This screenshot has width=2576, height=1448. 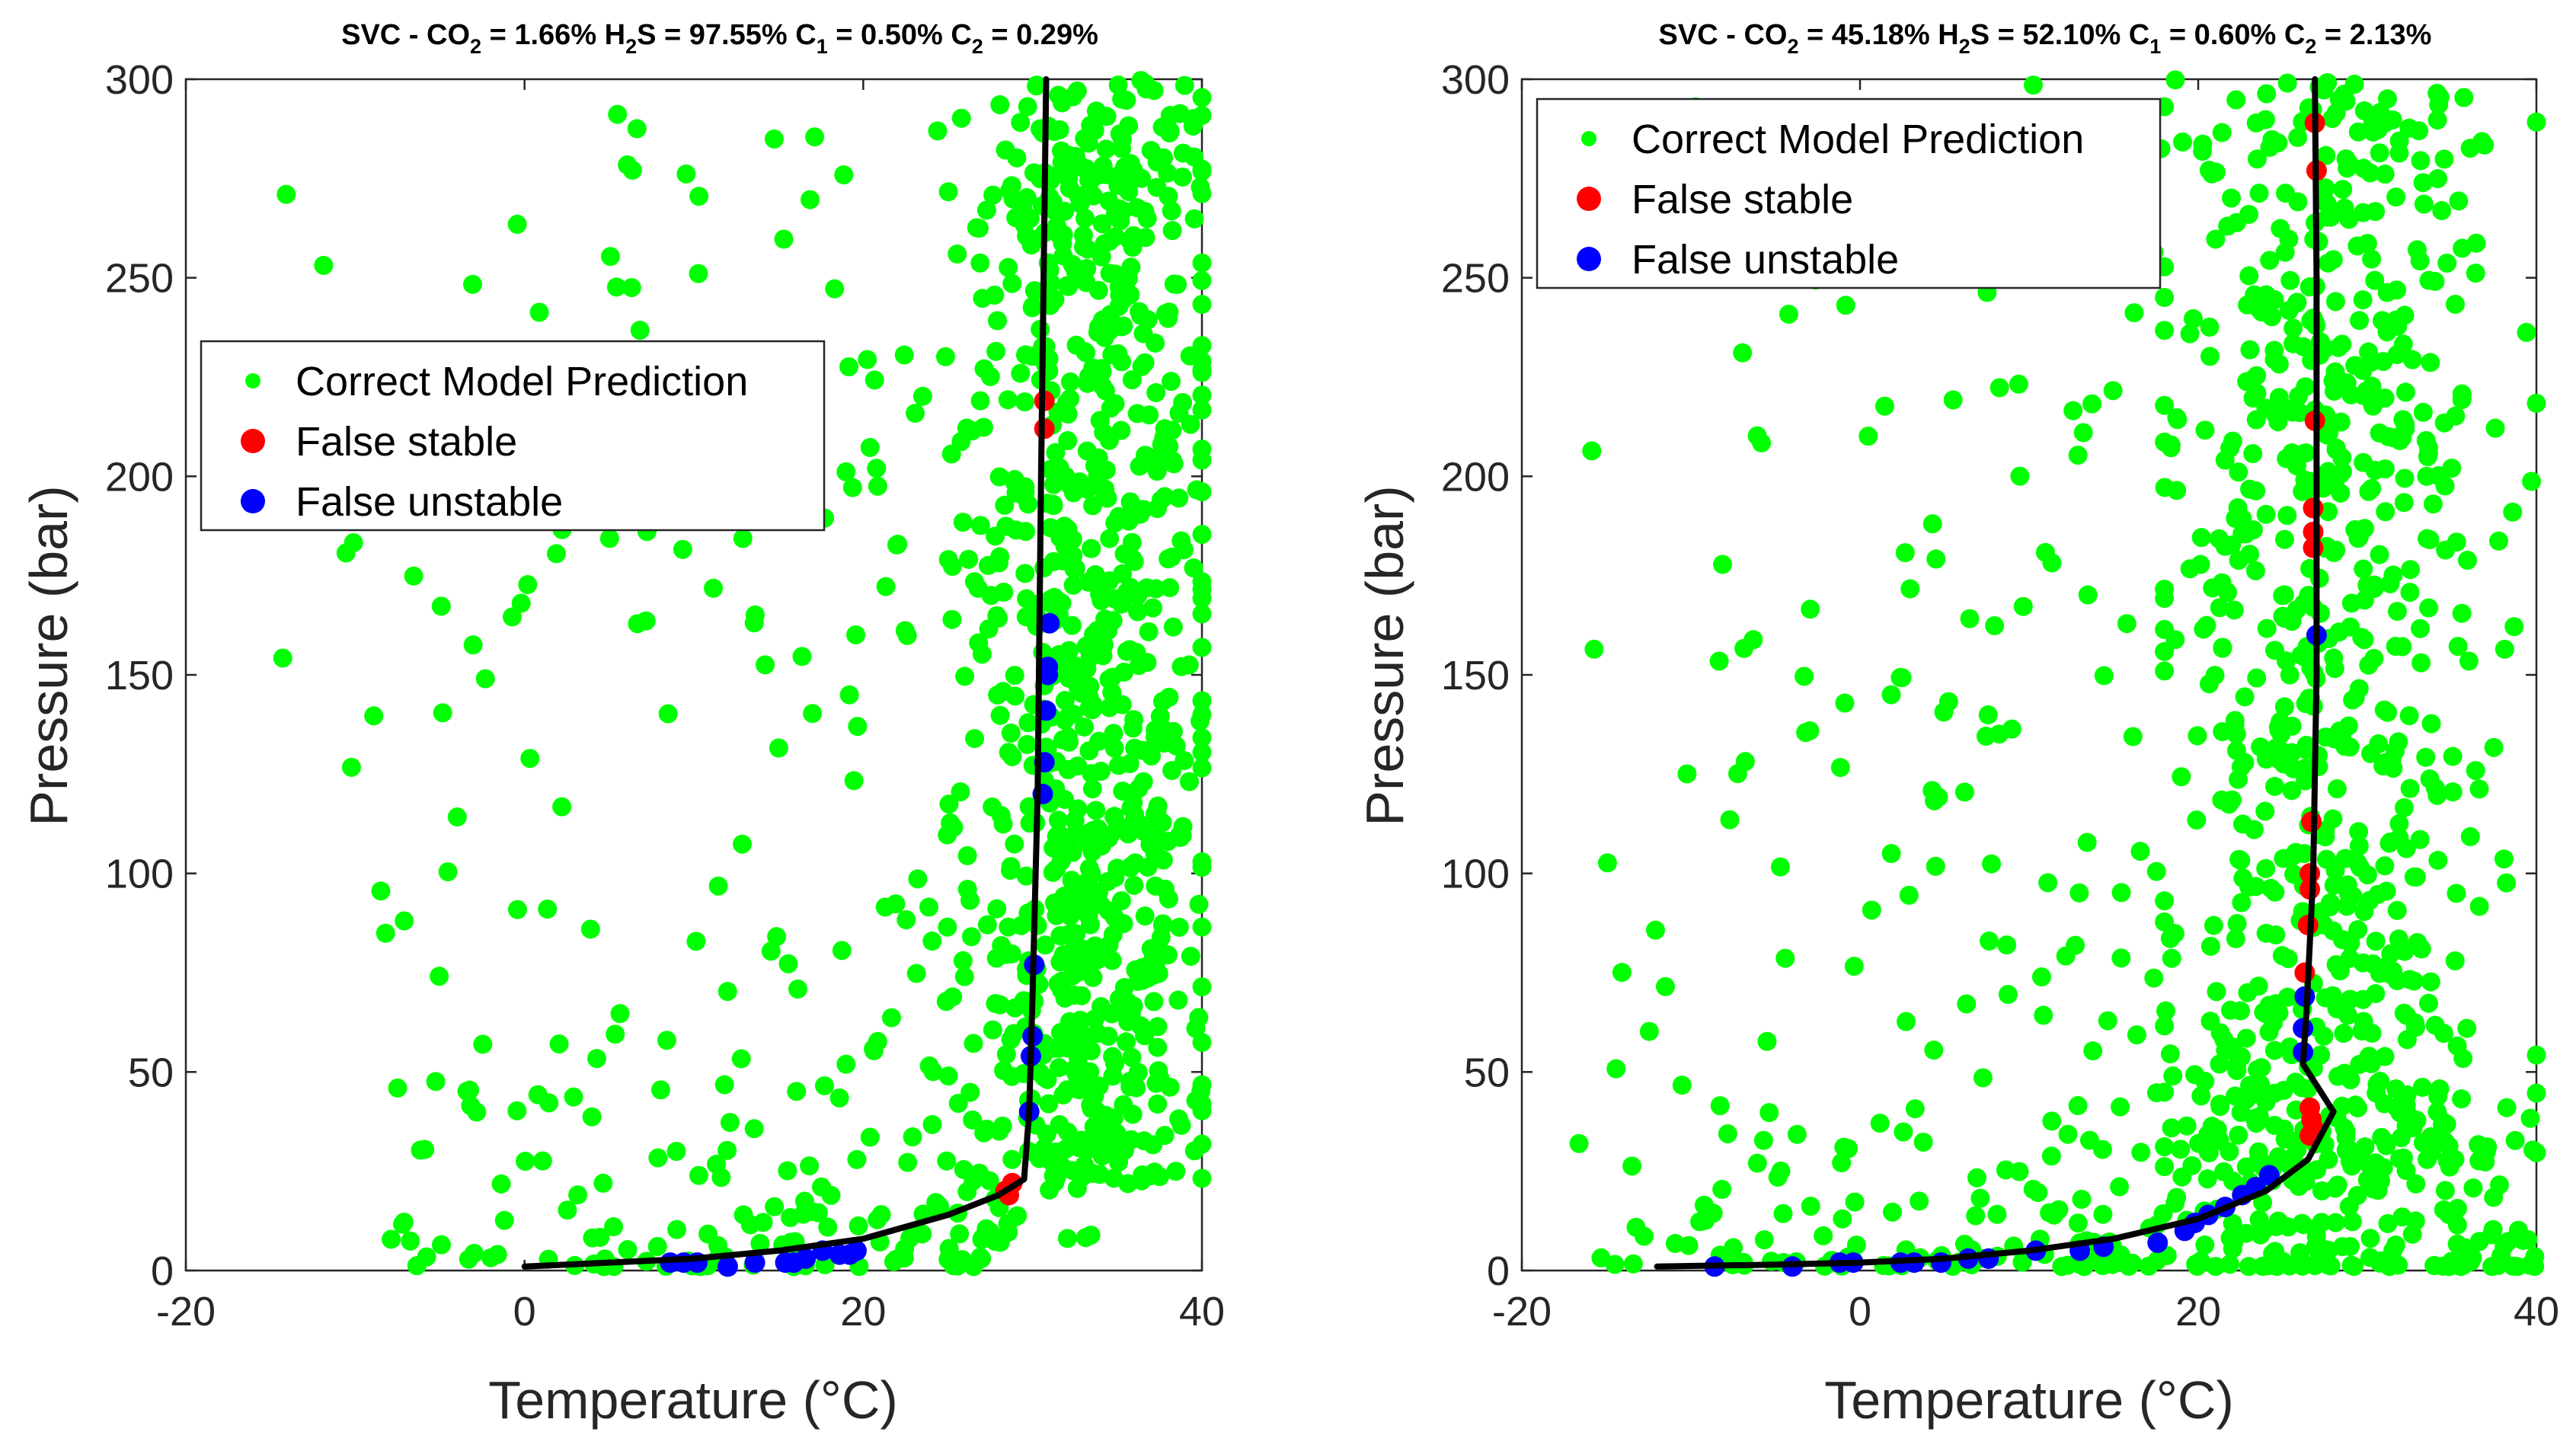 I want to click on right-x-tick-label: 0, so click(x=1860, y=1312).